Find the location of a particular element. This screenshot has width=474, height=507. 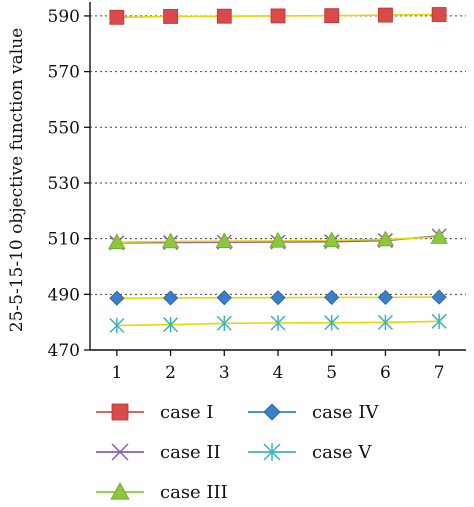

x-tick-label: 6 is located at coordinates (385, 373).